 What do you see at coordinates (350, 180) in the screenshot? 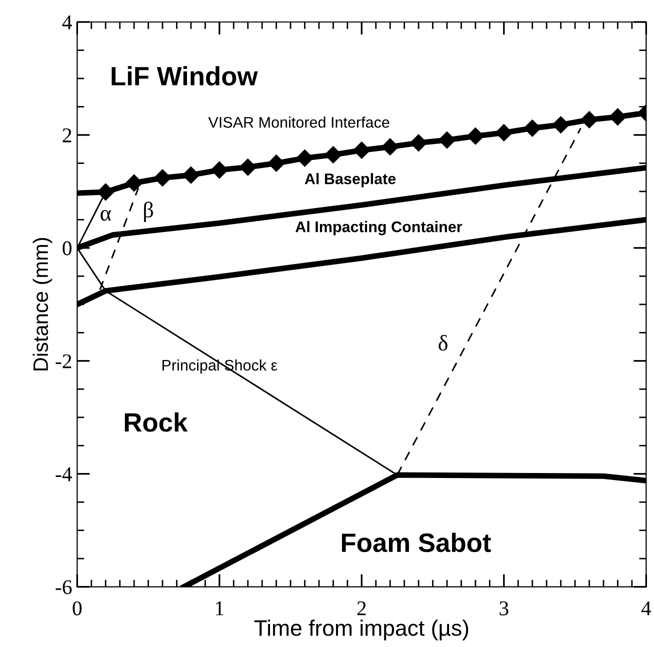
I see `annotation: Al Baseplate` at bounding box center [350, 180].